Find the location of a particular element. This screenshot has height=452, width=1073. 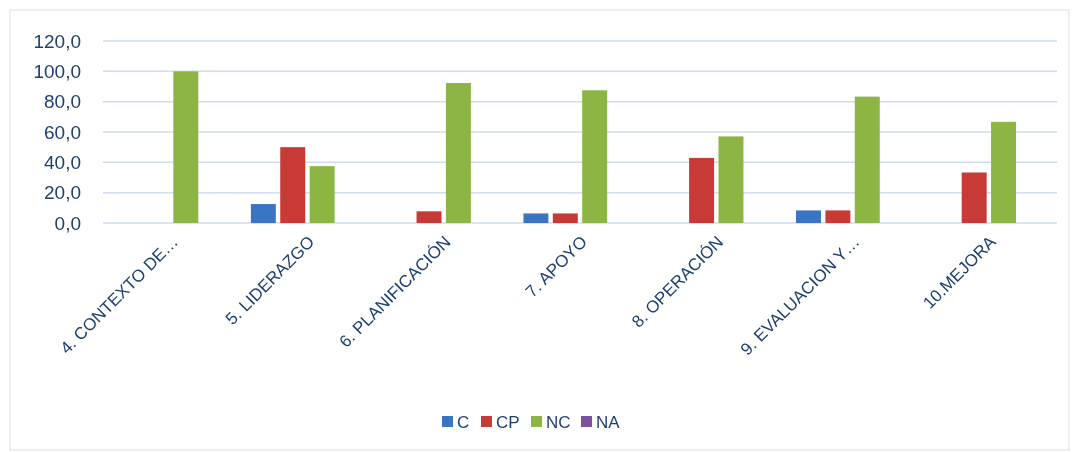

legend-label: NC is located at coordinates (558, 422).